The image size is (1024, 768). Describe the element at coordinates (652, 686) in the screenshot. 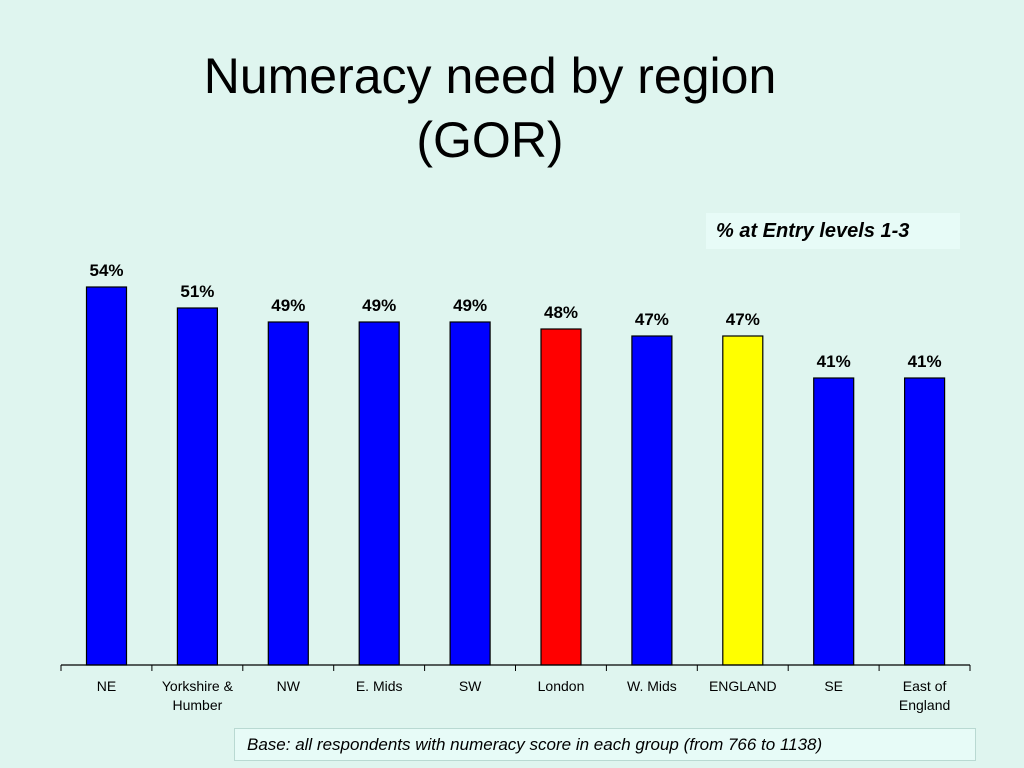

I see `category-label-6: W. Mids` at that location.